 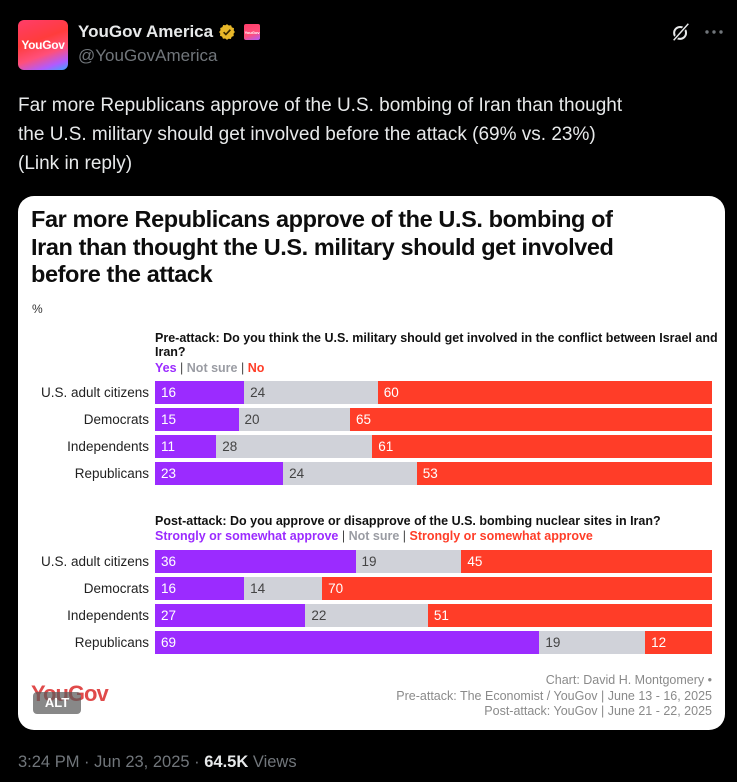 I want to click on bar-value-label: 45, so click(x=475, y=561).